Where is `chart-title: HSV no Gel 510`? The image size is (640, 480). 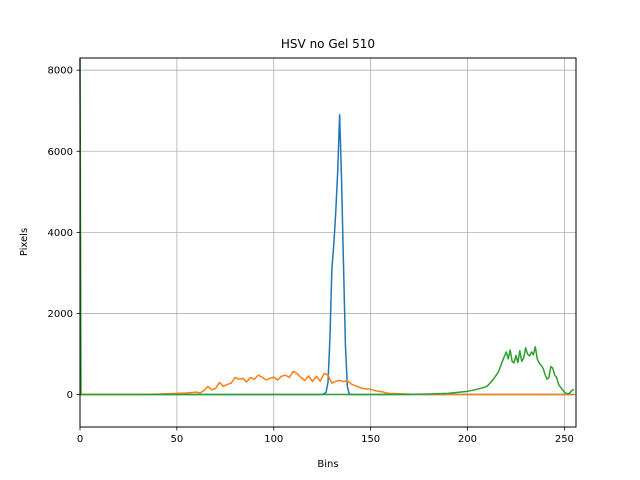 chart-title: HSV no Gel 510 is located at coordinates (328, 44).